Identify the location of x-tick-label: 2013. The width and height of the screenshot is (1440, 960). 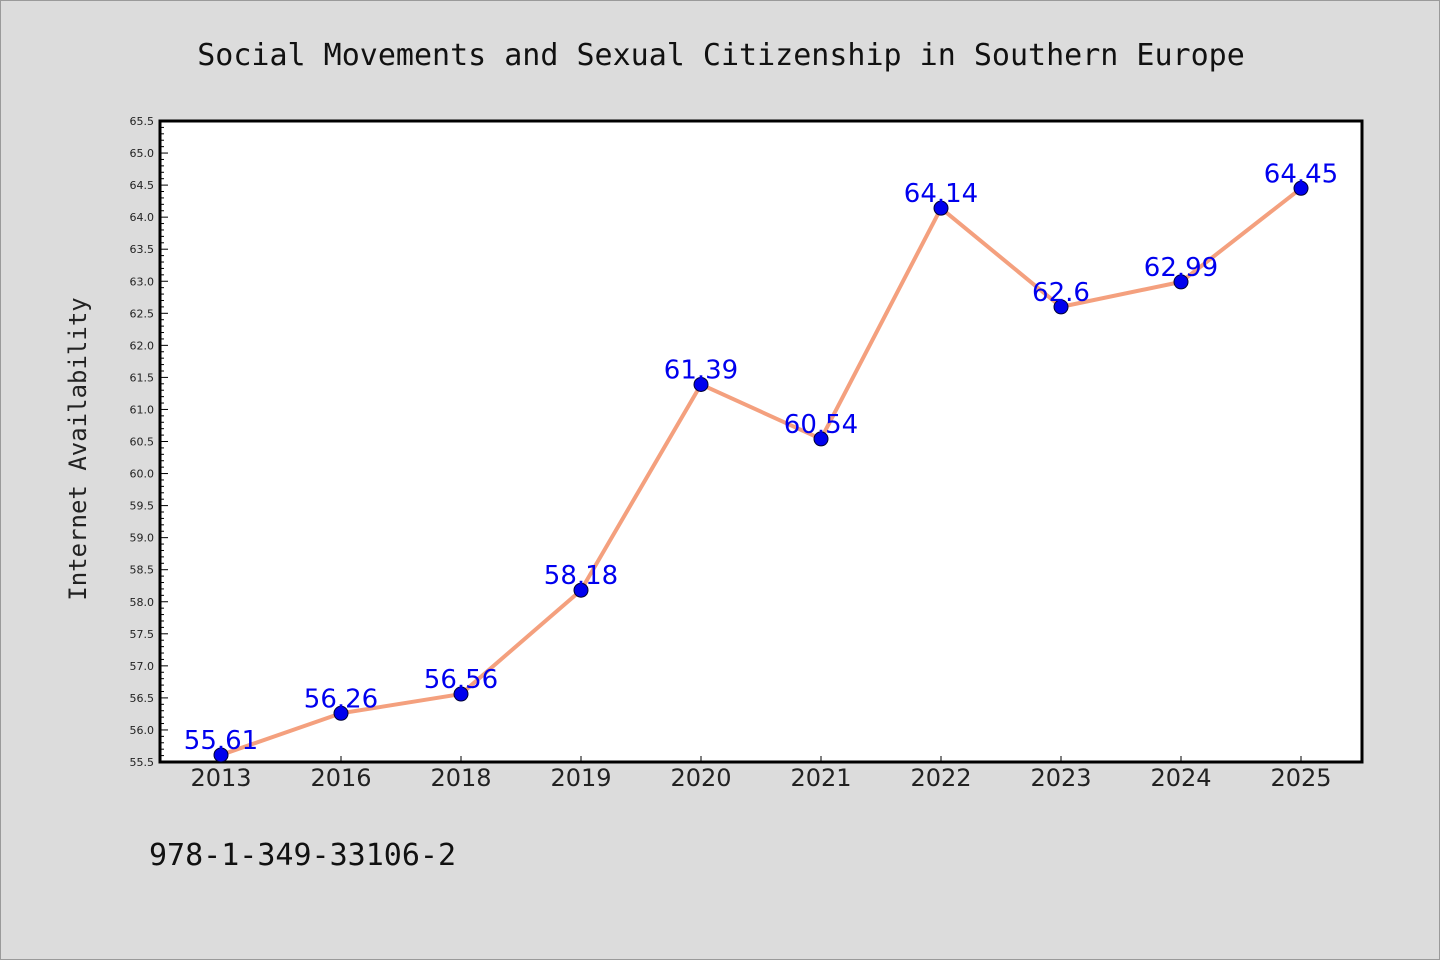
(220, 778).